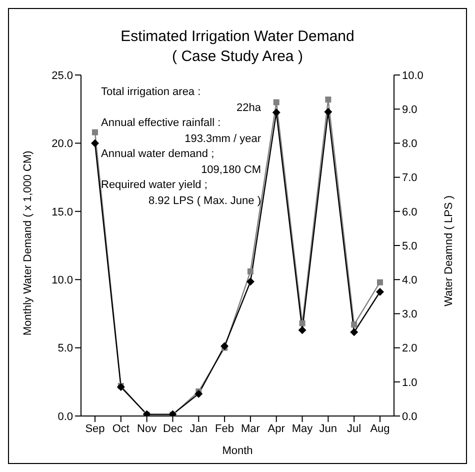 The image size is (475, 472). I want to click on y-axis-title: Monthly Water Demand ( x 1,000 CM), so click(28, 243).